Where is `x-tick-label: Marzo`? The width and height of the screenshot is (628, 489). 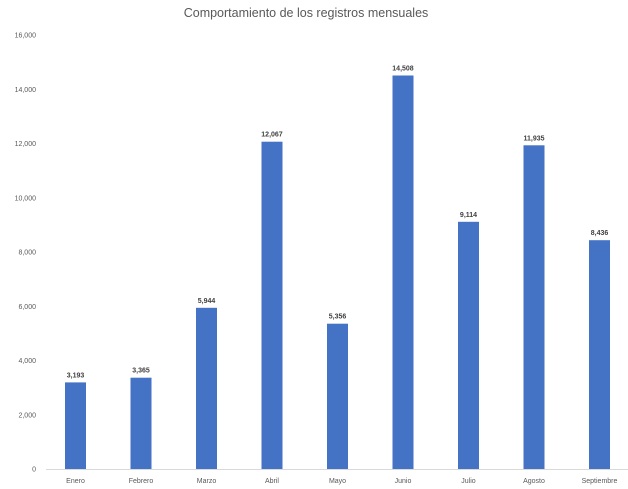
x-tick-label: Marzo is located at coordinates (207, 481).